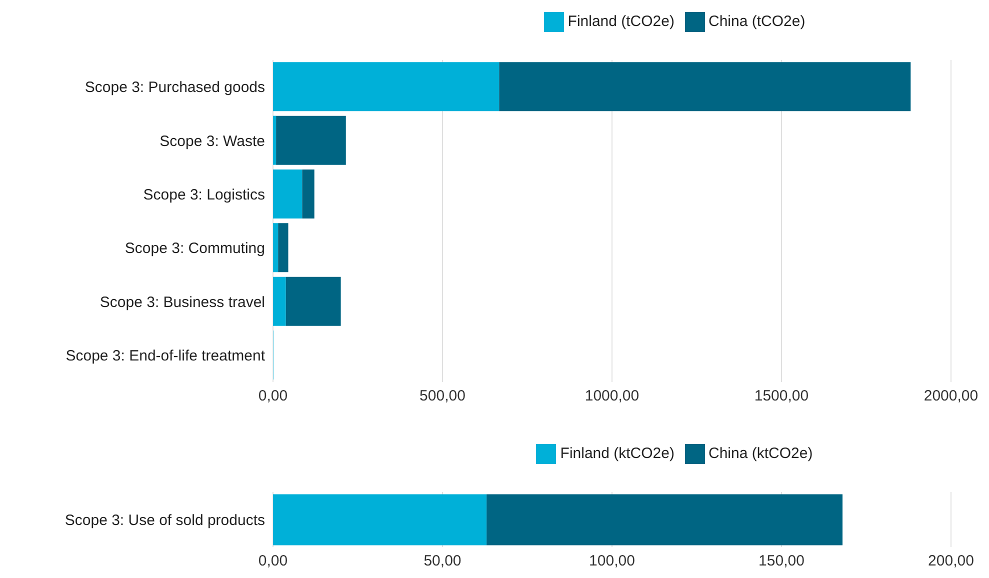  Describe the element at coordinates (621, 21) in the screenshot. I see `legend-label: Finland (tCO2e)` at that location.